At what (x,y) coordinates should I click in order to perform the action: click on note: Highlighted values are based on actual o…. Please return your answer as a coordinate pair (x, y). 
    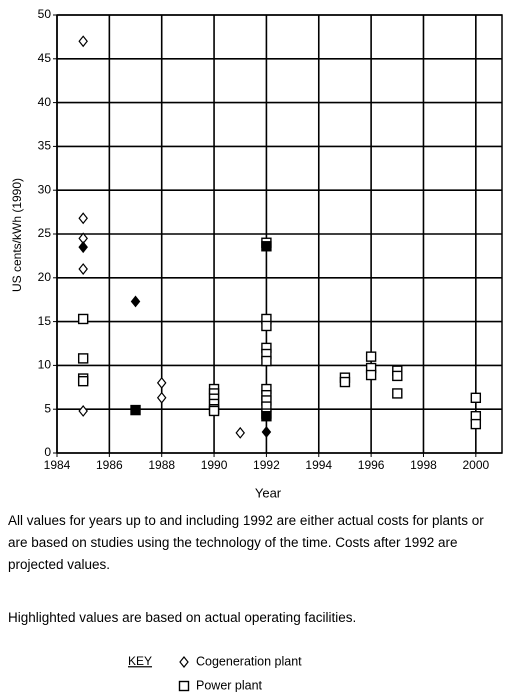
    Looking at the image, I should click on (182, 617).